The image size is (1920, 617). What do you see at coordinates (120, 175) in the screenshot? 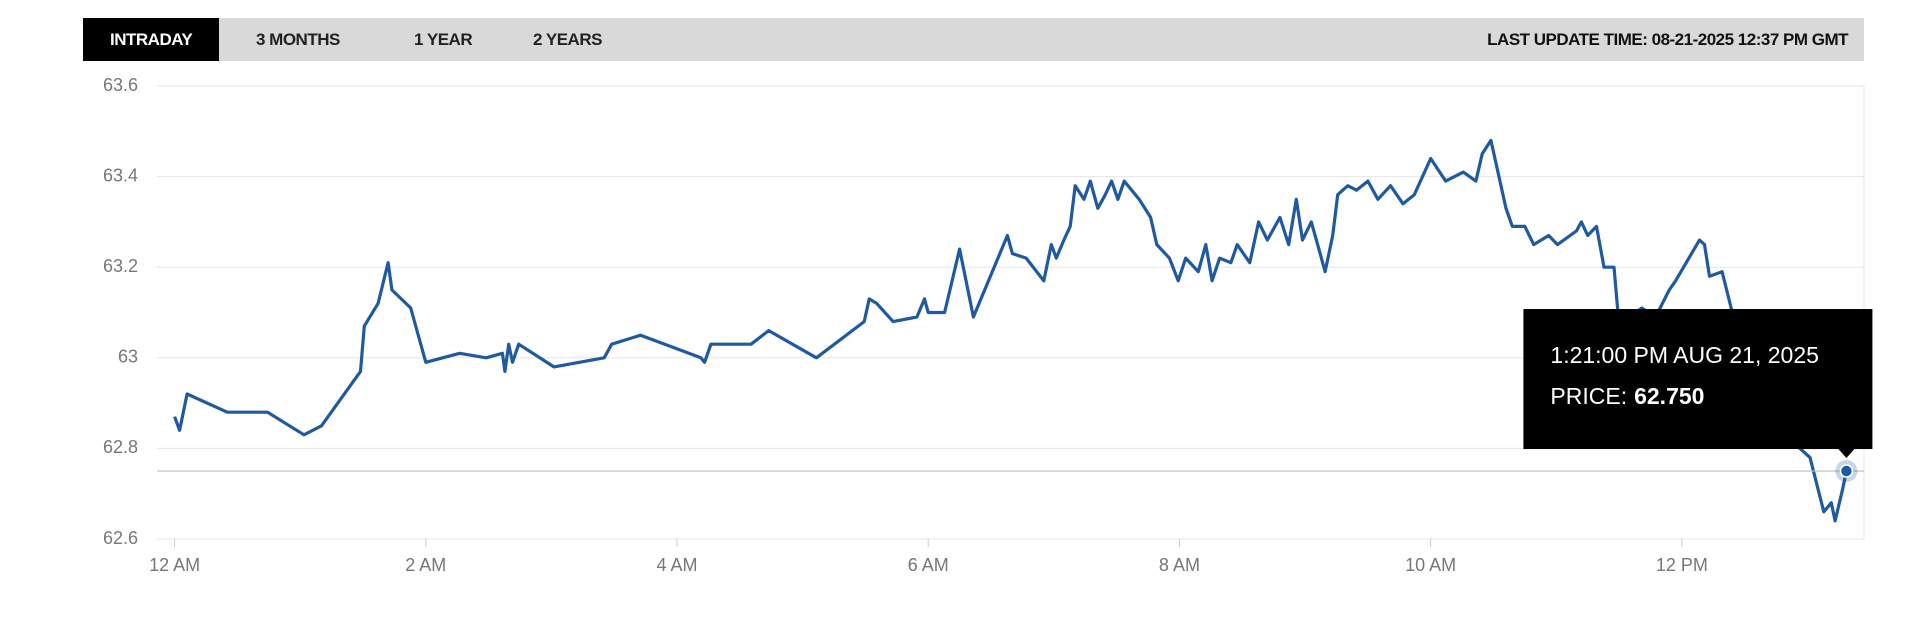
I see `y-tick-label: 63.4` at bounding box center [120, 175].